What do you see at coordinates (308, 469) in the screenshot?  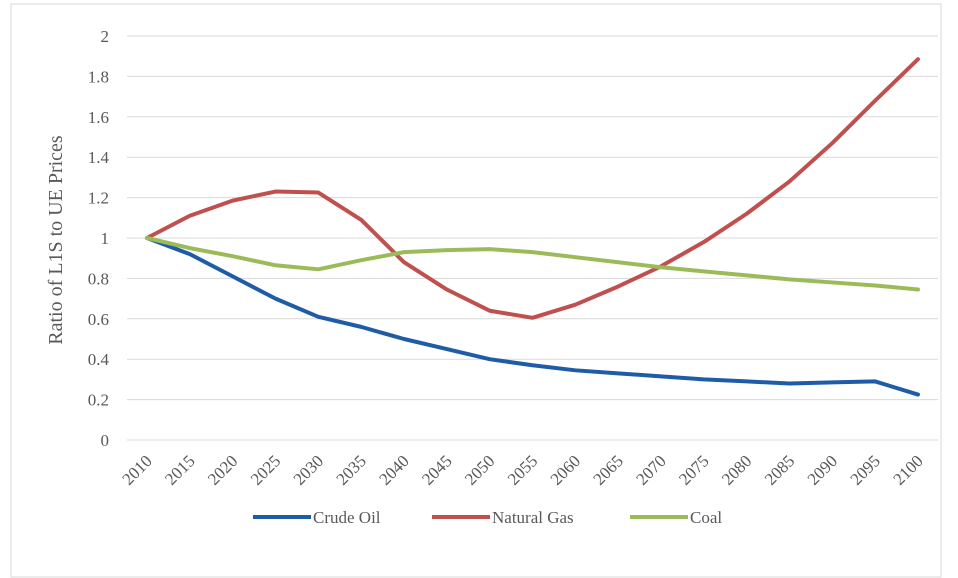 I see `x-tick-label: 2030` at bounding box center [308, 469].